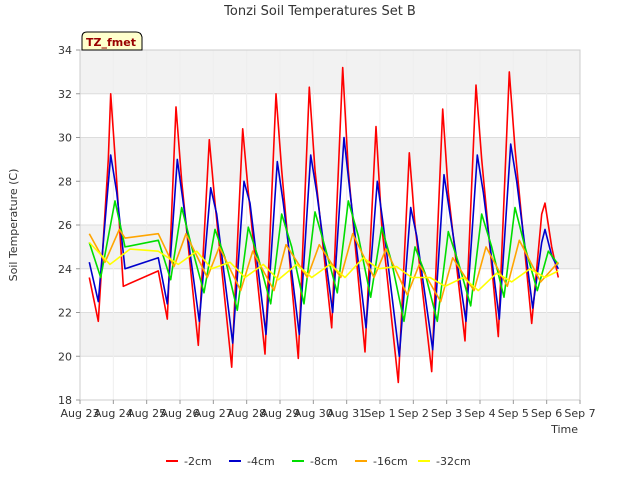 This screenshot has height=484, width=640. I want to click on x-tick-label: Aug 27, so click(213, 413).